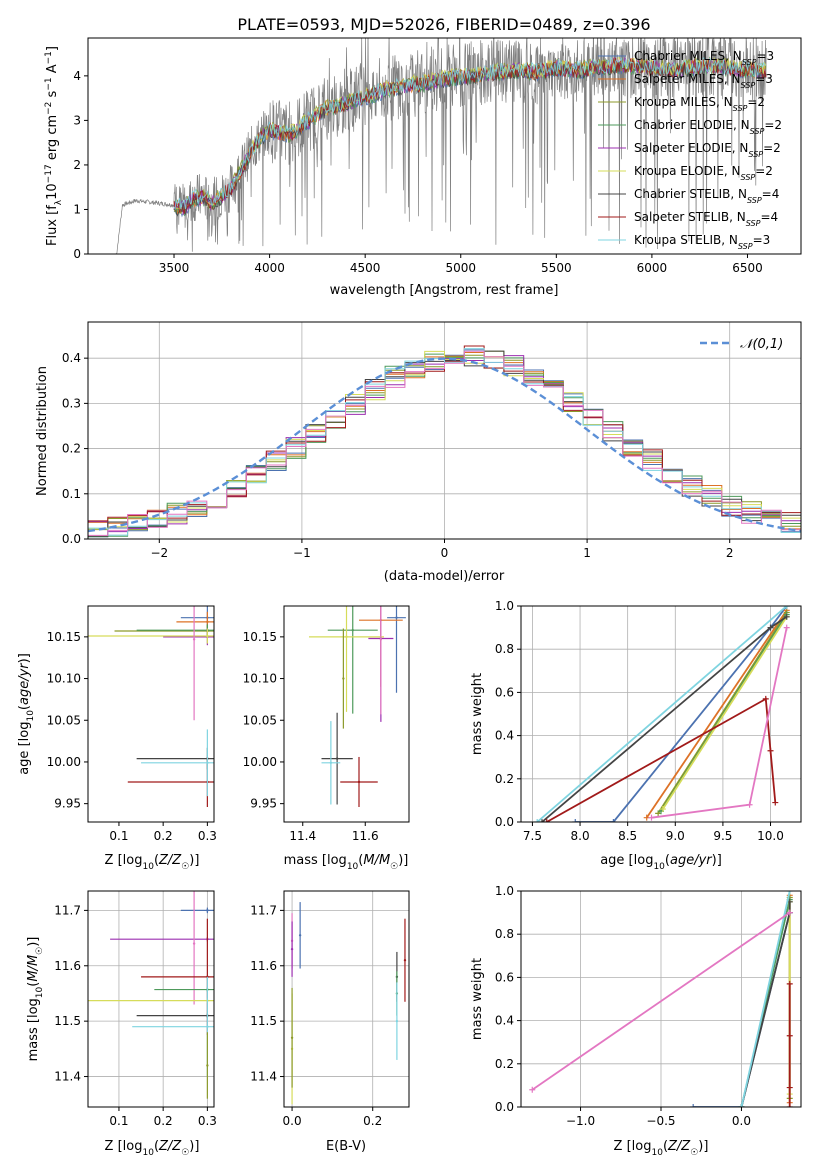 This screenshot has width=819, height=1170. I want to click on y-tick-label: 11.5, so click(67, 1021).